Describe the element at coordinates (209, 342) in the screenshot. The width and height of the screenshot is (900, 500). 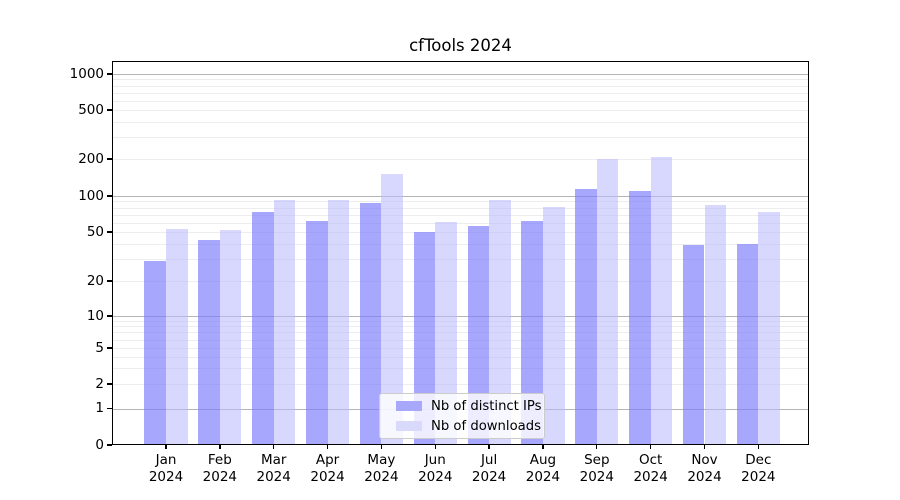
I see `bar-feb-distinct-ips` at that location.